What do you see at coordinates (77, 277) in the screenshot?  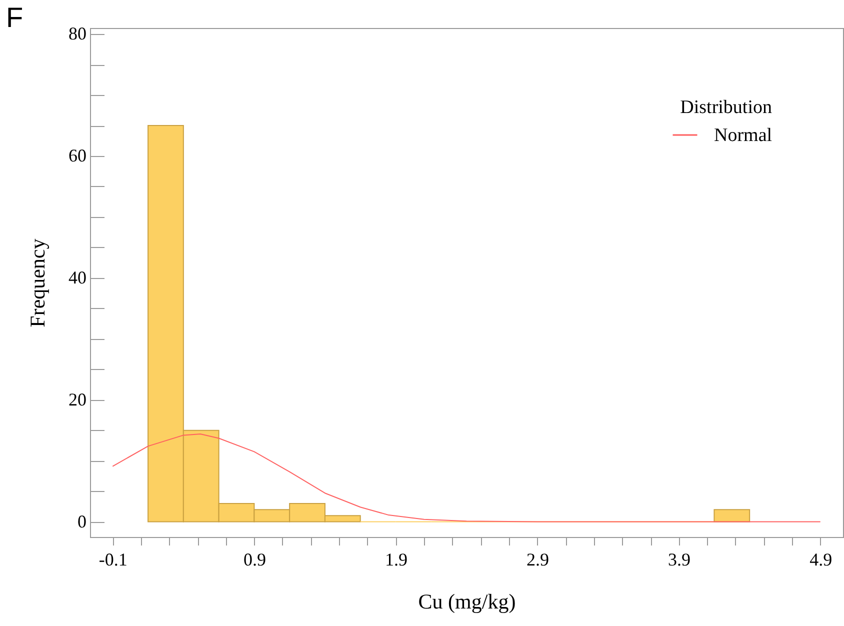 I see `y-tick-label: 40` at bounding box center [77, 277].